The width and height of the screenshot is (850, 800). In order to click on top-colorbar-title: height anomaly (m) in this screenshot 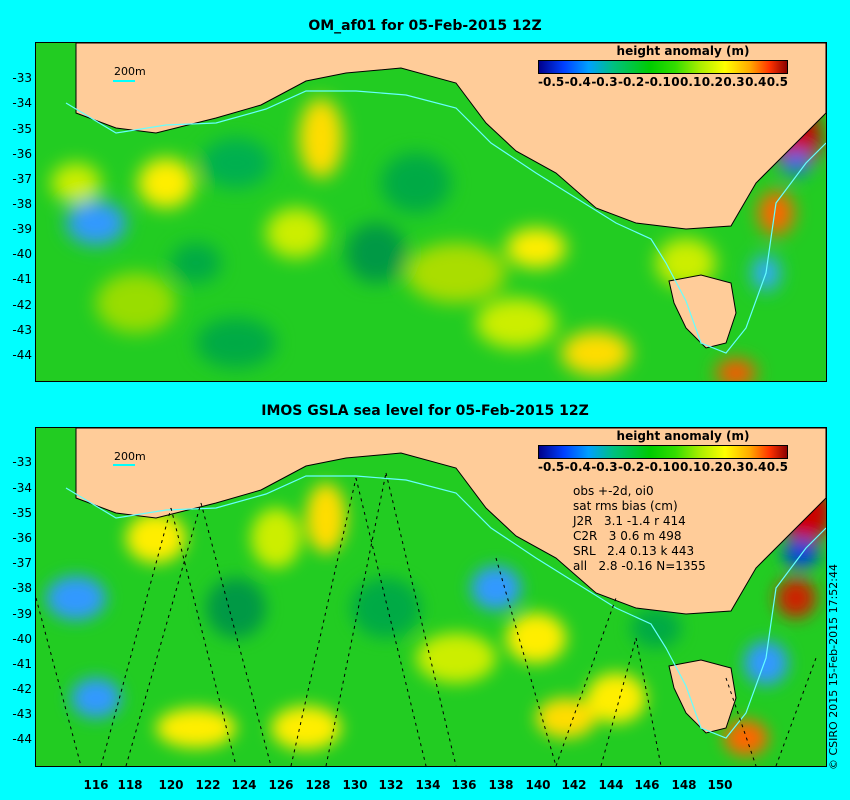, I will do `click(683, 51)`.